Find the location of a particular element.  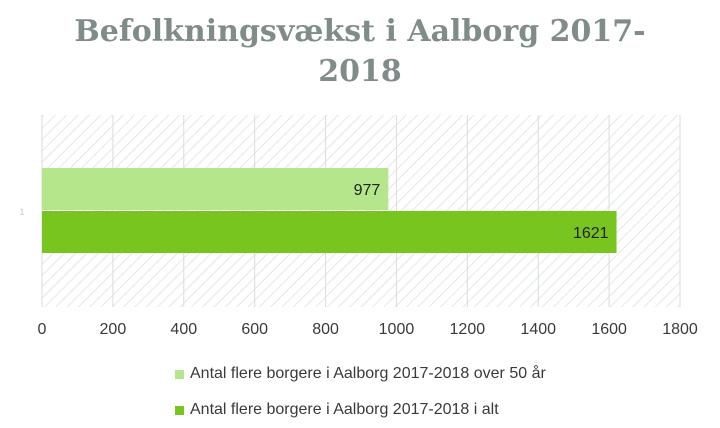

bar-value-label-2: 1621 is located at coordinates (591, 233).